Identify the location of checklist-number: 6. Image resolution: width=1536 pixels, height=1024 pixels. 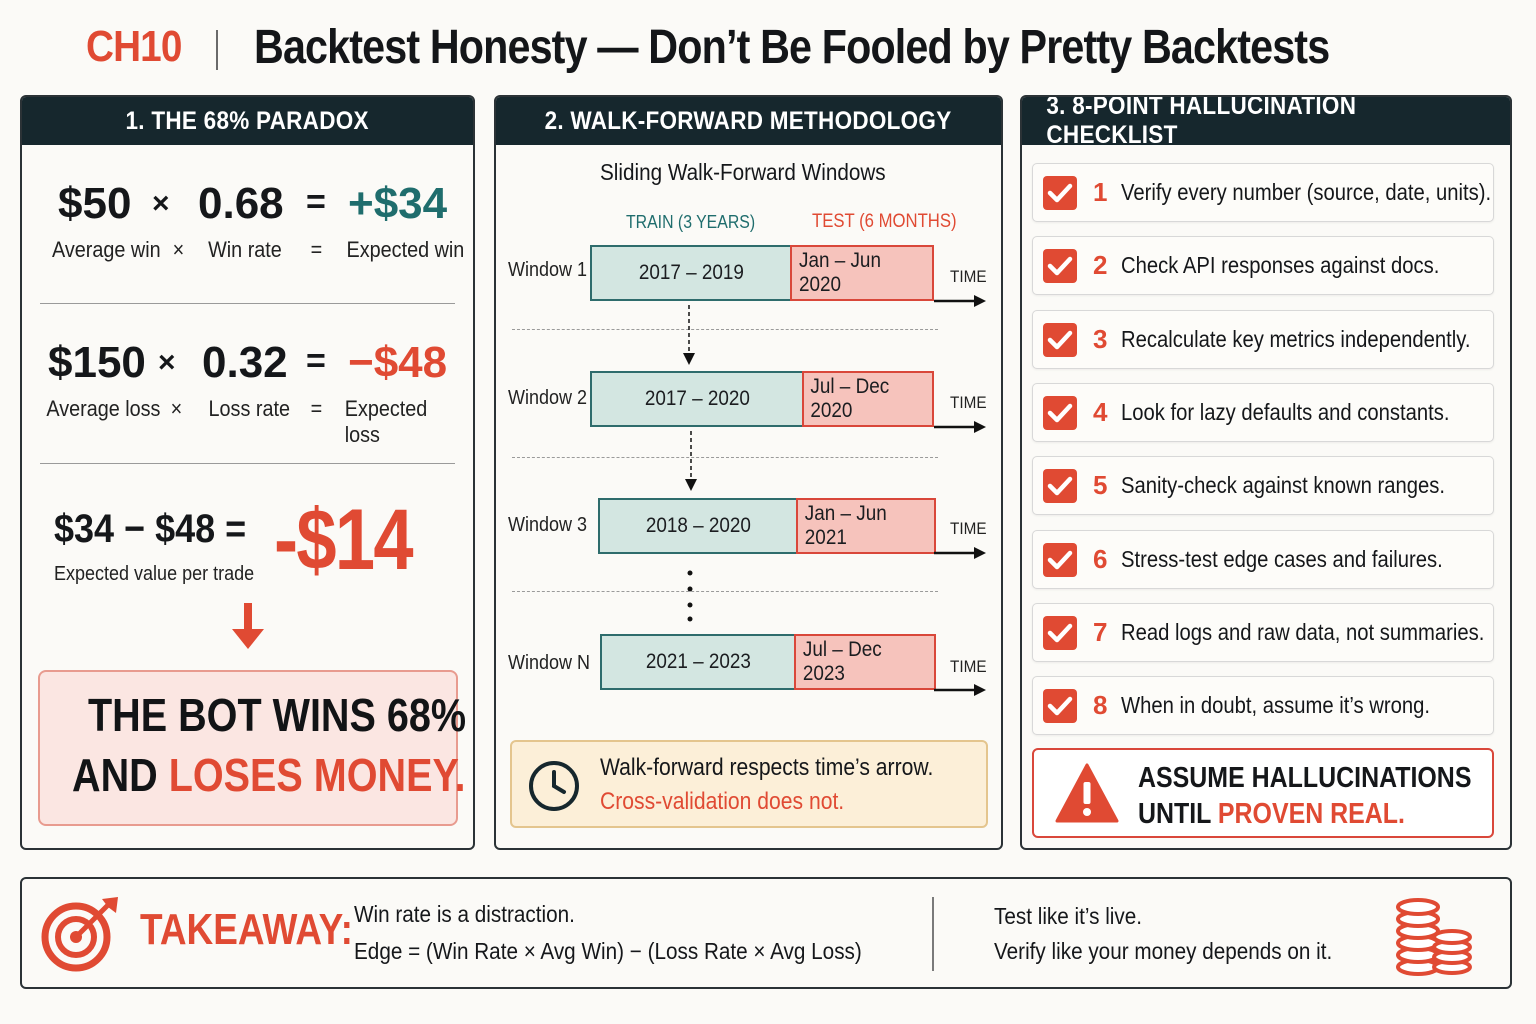
(1100, 558).